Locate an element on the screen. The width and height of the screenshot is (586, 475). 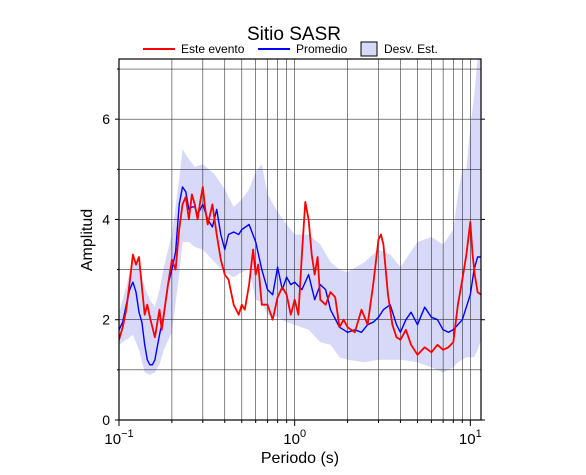
y-tick-label: 6 is located at coordinates (106, 119).